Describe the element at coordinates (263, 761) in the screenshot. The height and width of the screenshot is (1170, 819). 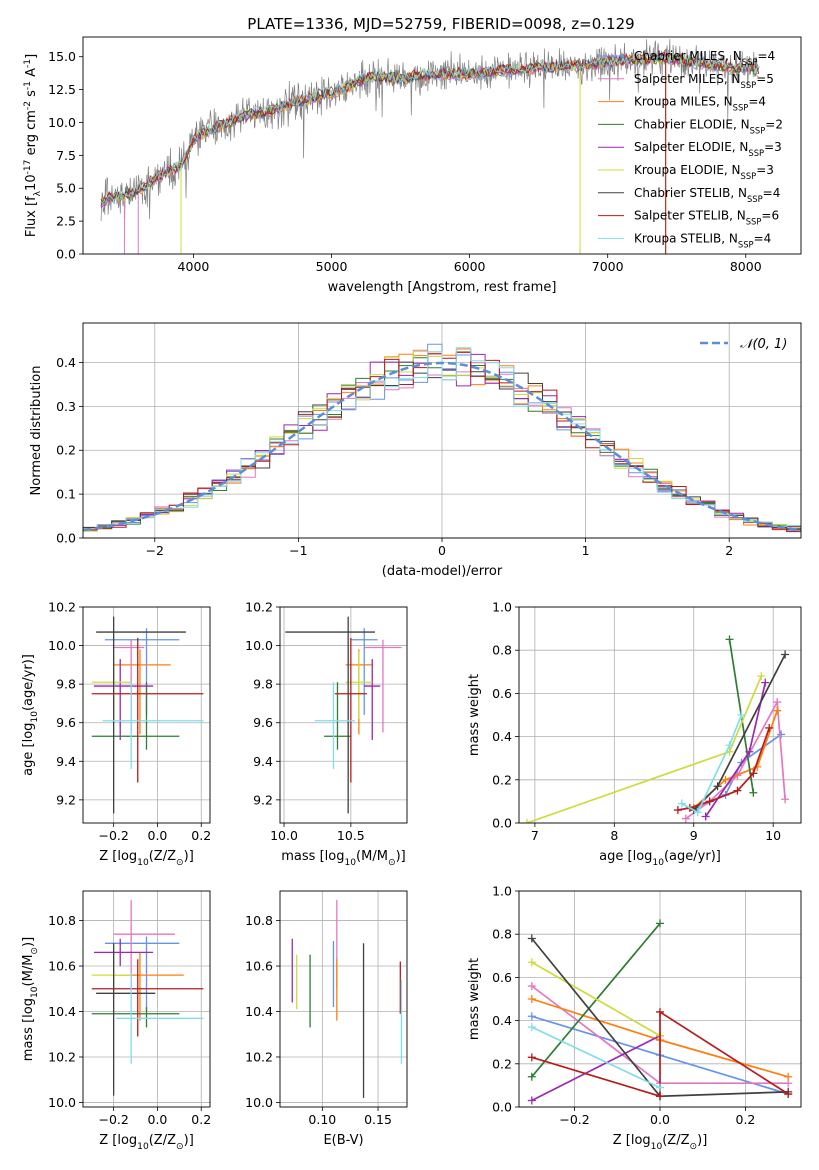
I see `y-tick-label: 9.4` at that location.